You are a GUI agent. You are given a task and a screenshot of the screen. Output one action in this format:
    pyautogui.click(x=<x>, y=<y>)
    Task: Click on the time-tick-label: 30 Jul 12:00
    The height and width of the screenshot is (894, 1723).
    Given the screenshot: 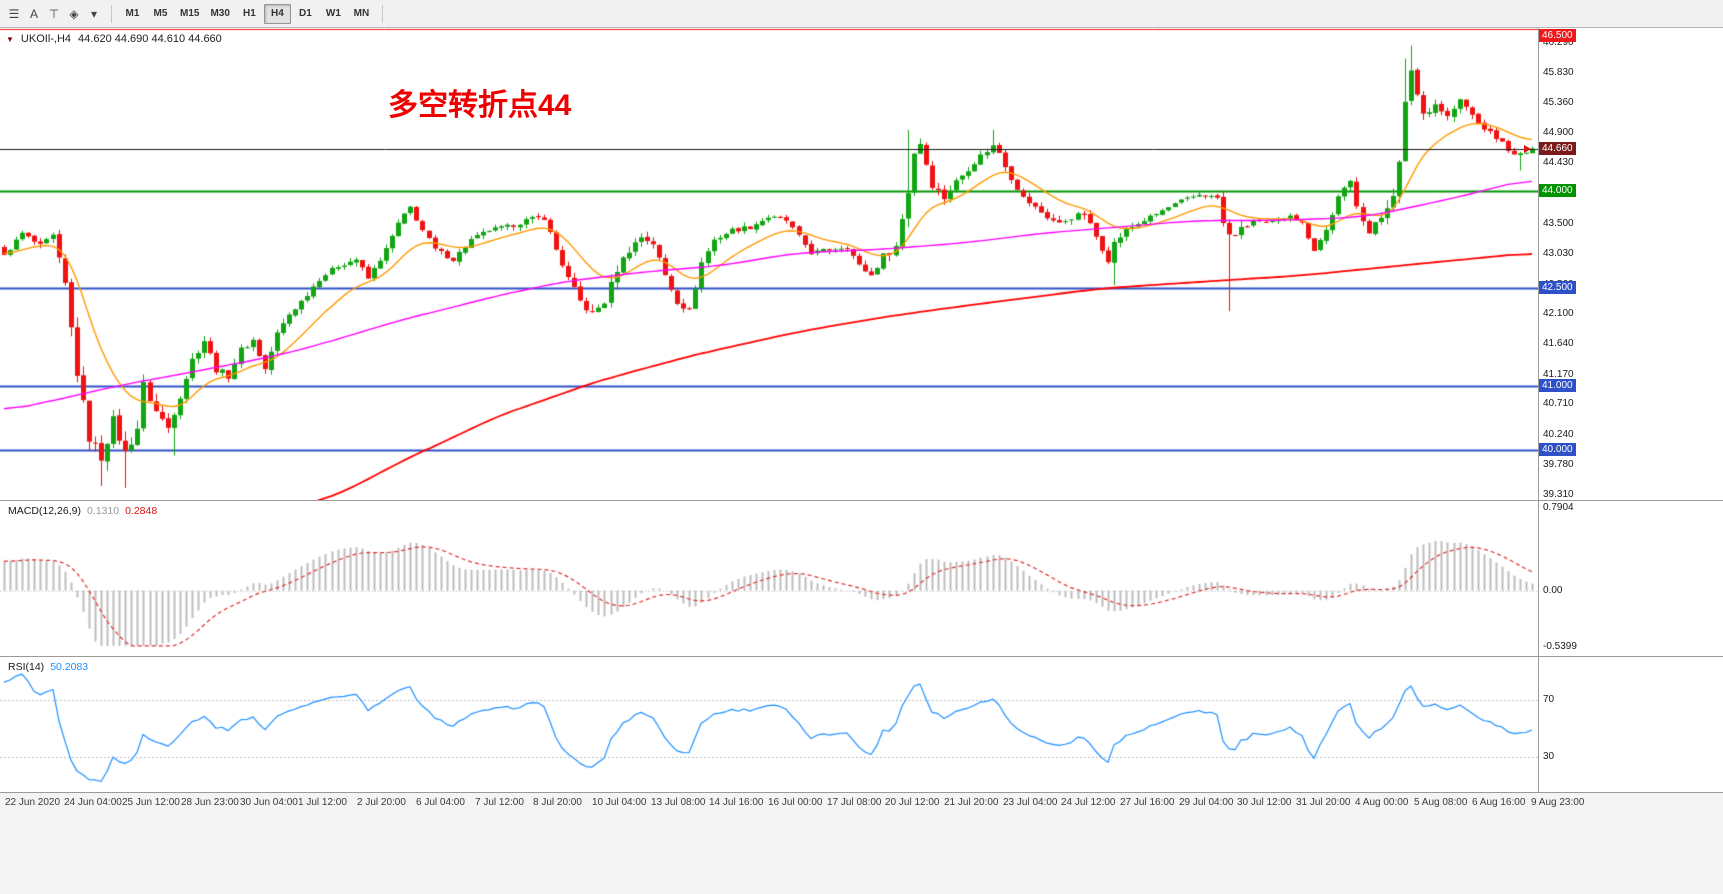 What is the action you would take?
    pyautogui.click(x=1264, y=802)
    